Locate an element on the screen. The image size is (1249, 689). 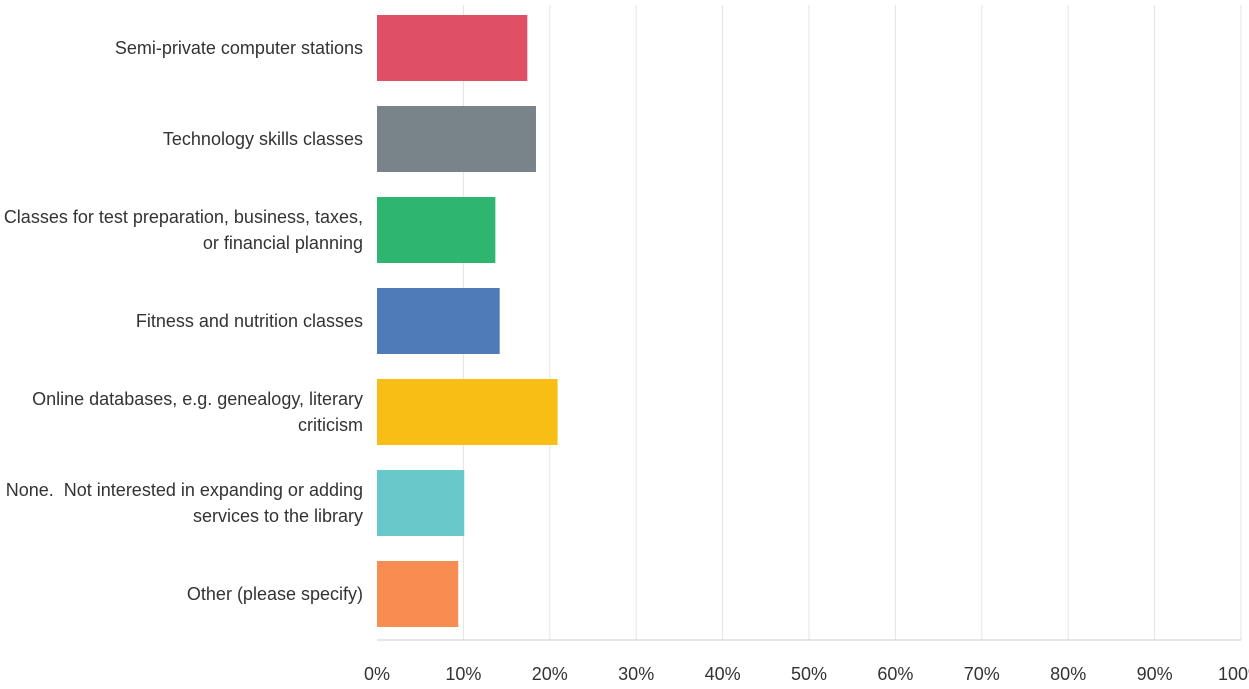
x-tick-label: 40% is located at coordinates (723, 674).